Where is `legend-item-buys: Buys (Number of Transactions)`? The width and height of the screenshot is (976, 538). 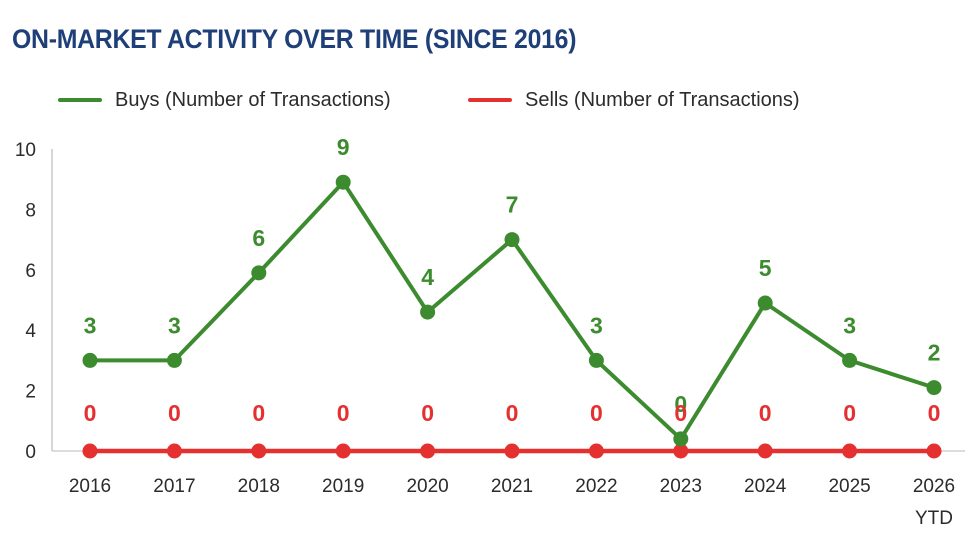 legend-item-buys: Buys (Number of Transactions) is located at coordinates (224, 100).